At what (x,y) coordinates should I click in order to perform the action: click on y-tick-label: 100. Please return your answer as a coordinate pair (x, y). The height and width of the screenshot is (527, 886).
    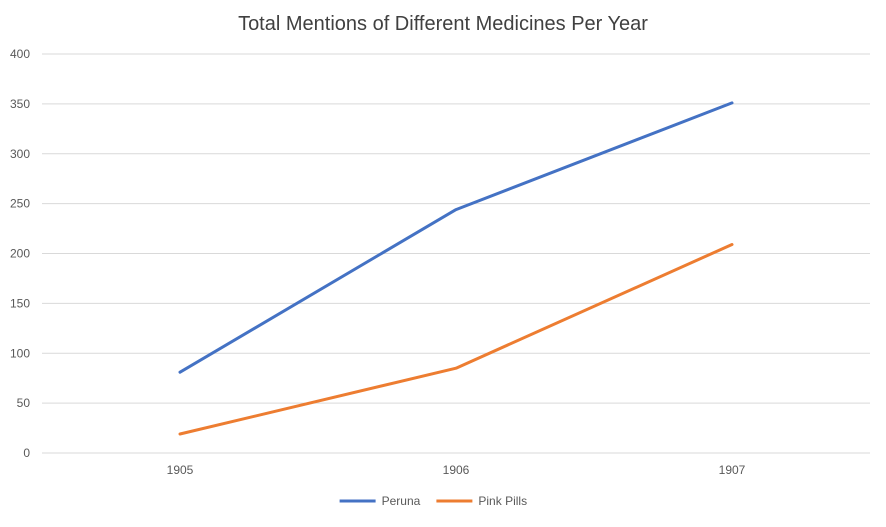
    Looking at the image, I should click on (20, 353).